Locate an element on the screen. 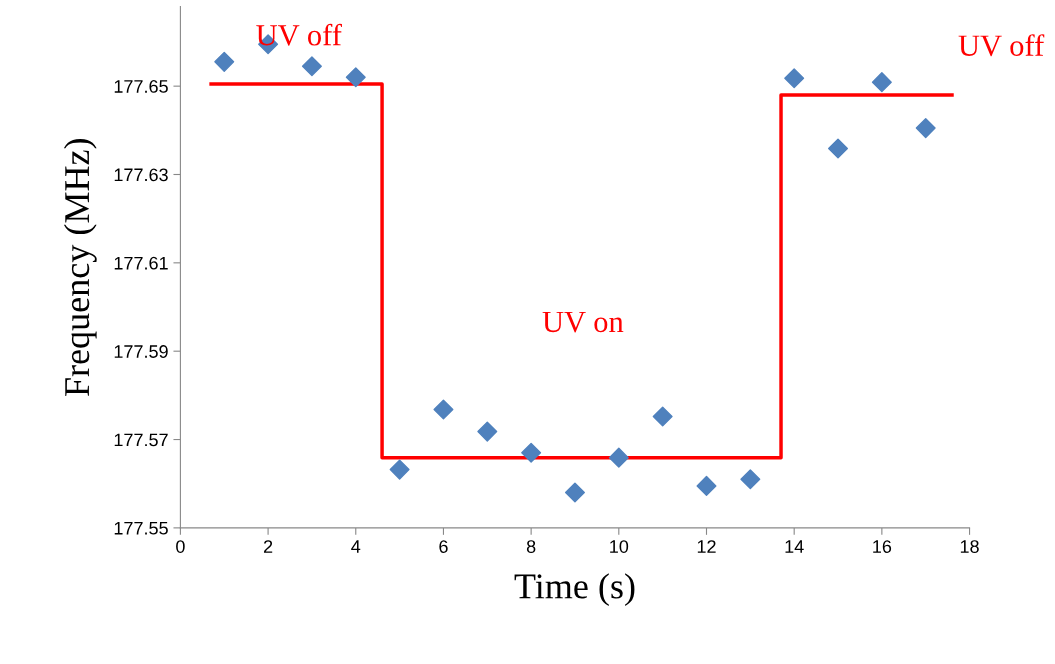  x-axis-title: Time (s) is located at coordinates (574, 589).